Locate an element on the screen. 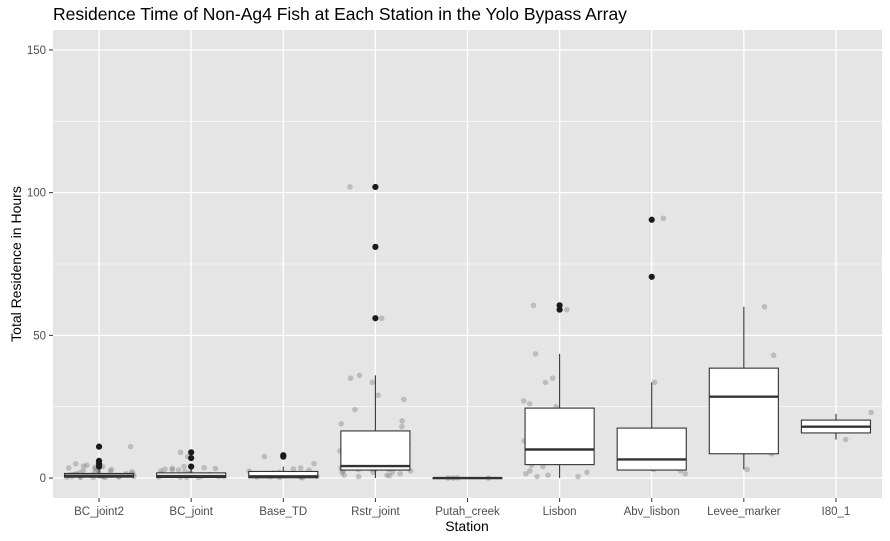  x-tick-label: Putah_creek is located at coordinates (467, 512).